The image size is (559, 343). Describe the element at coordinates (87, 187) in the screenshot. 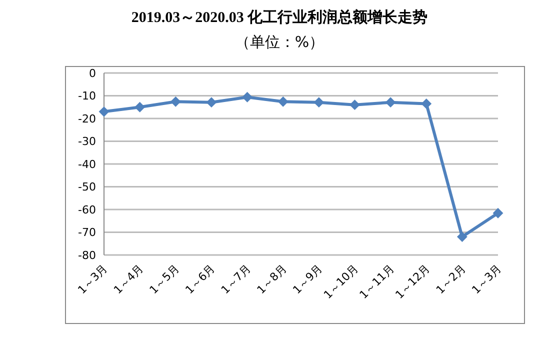

I see `y-tick-label: -50` at that location.